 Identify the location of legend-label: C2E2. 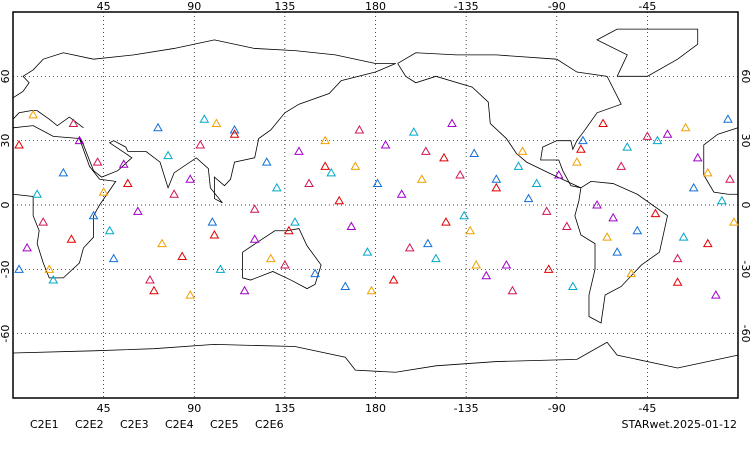
(89, 424).